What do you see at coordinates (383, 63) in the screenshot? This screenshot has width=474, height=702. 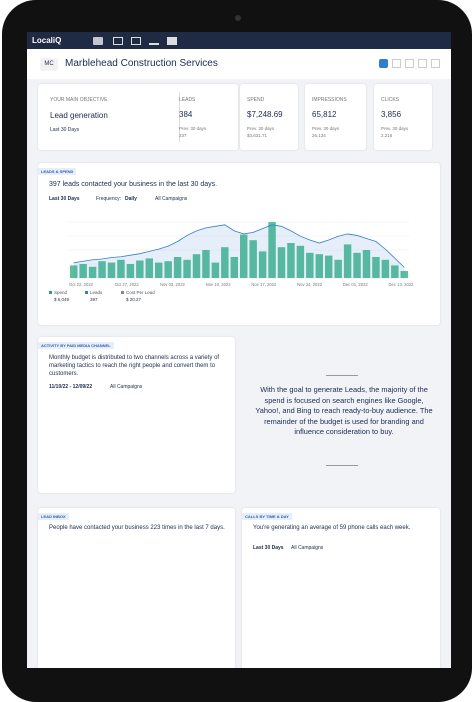 I see `view-button` at bounding box center [383, 63].